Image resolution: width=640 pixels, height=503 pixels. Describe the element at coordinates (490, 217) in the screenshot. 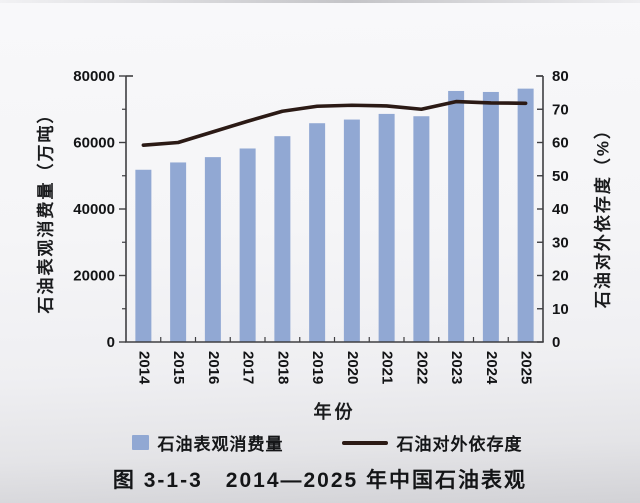

I see `bar-2024` at that location.